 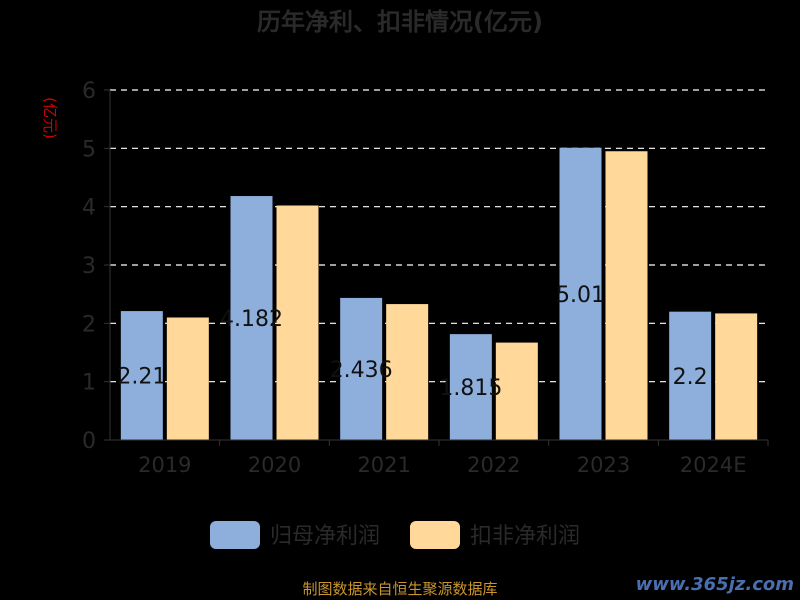 What do you see at coordinates (50, 118) in the screenshot?
I see `y-axis-label: (亿元)` at bounding box center [50, 118].